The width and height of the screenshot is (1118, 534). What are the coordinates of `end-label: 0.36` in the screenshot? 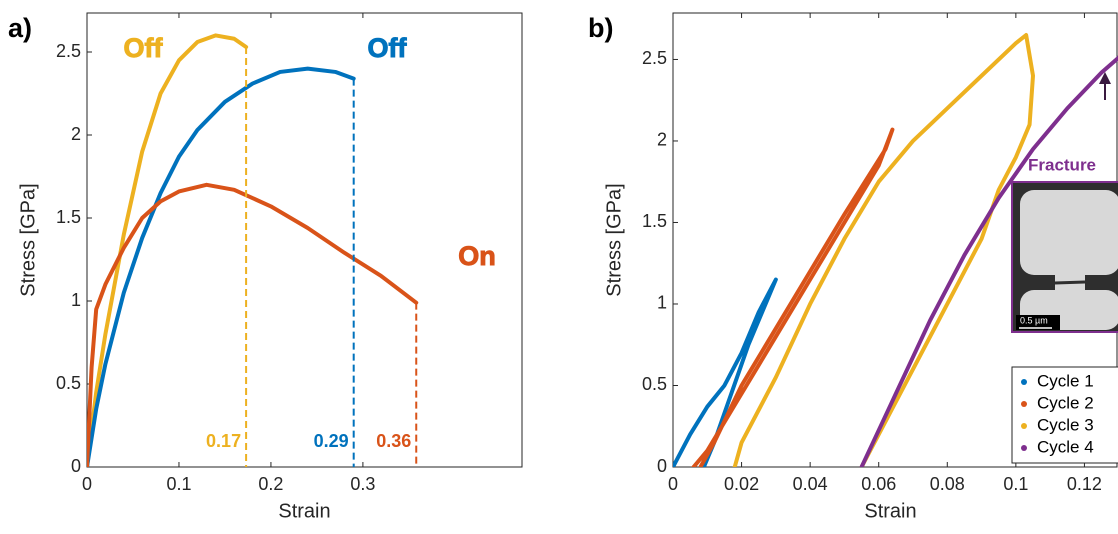 It's located at (393, 441).